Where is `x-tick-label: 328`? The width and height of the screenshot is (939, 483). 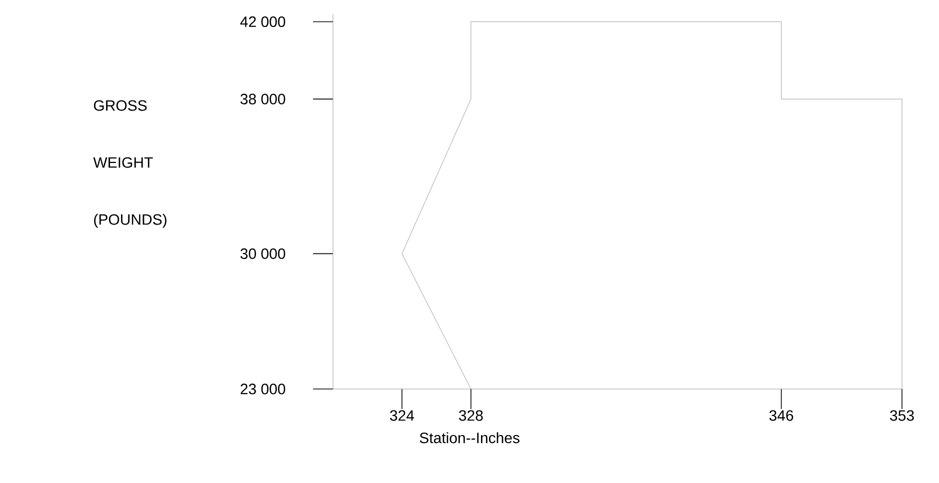 x-tick-label: 328 is located at coordinates (470, 415).